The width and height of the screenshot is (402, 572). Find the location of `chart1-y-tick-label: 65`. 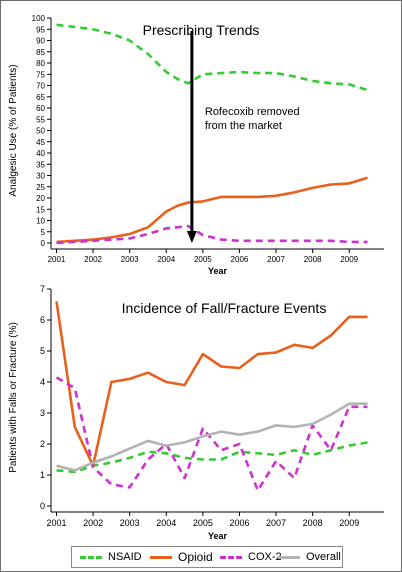

chart1-y-tick-label: 65 is located at coordinates (40, 97).